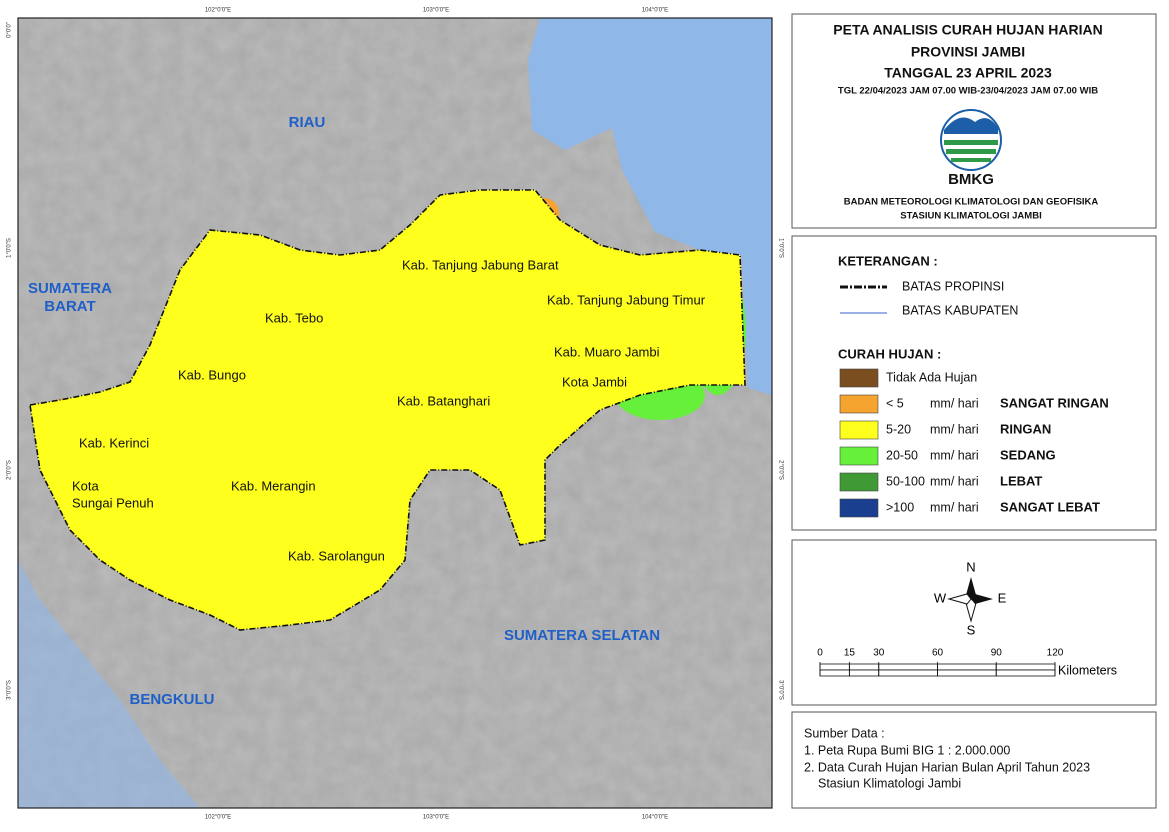 The width and height of the screenshot is (1169, 832). What do you see at coordinates (940, 597) in the screenshot?
I see `compass-label: W` at bounding box center [940, 597].